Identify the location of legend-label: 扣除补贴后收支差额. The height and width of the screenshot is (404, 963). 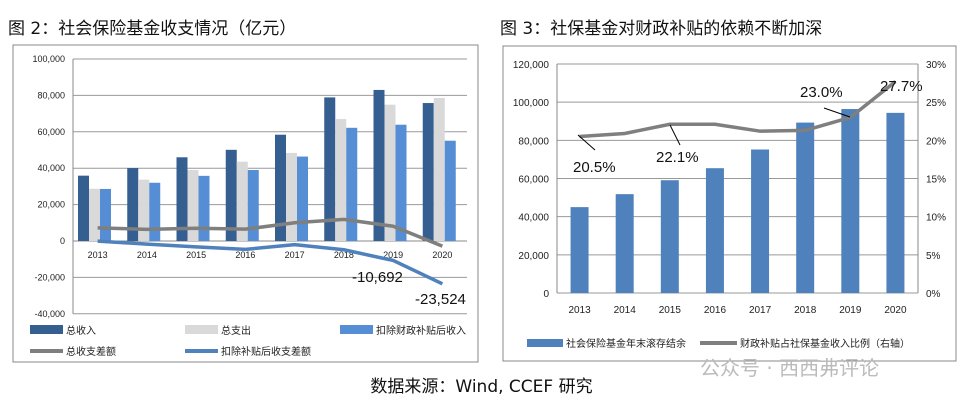
(266, 351).